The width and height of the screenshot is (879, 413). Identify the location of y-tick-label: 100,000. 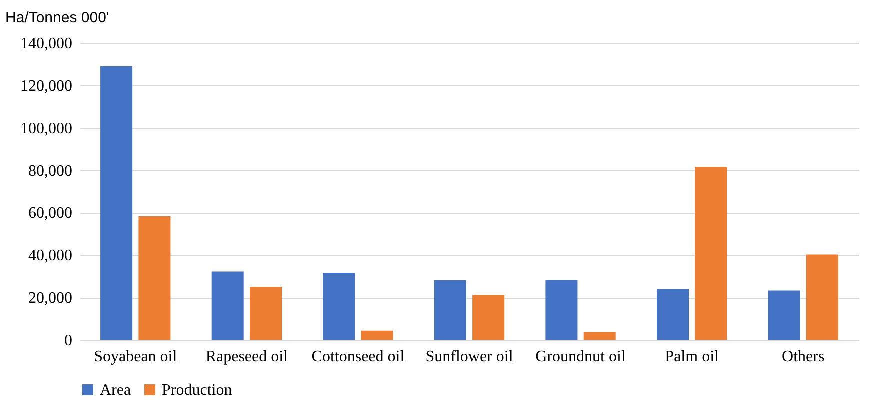
(46, 129).